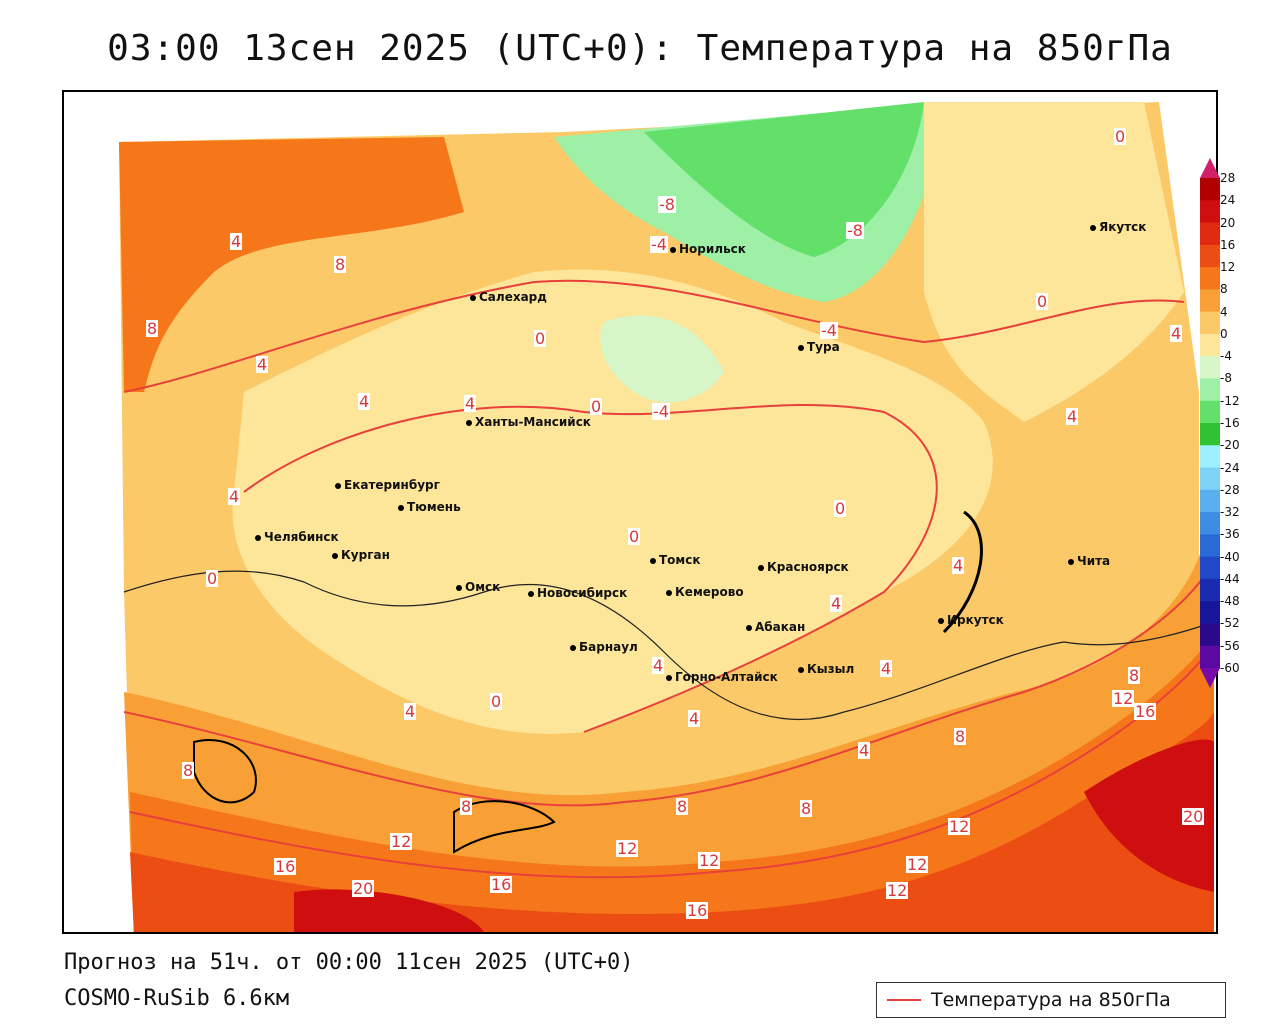 Image resolution: width=1280 pixels, height=1024 pixels. I want to click on city-label: Ханты-Мансийск, so click(528, 422).